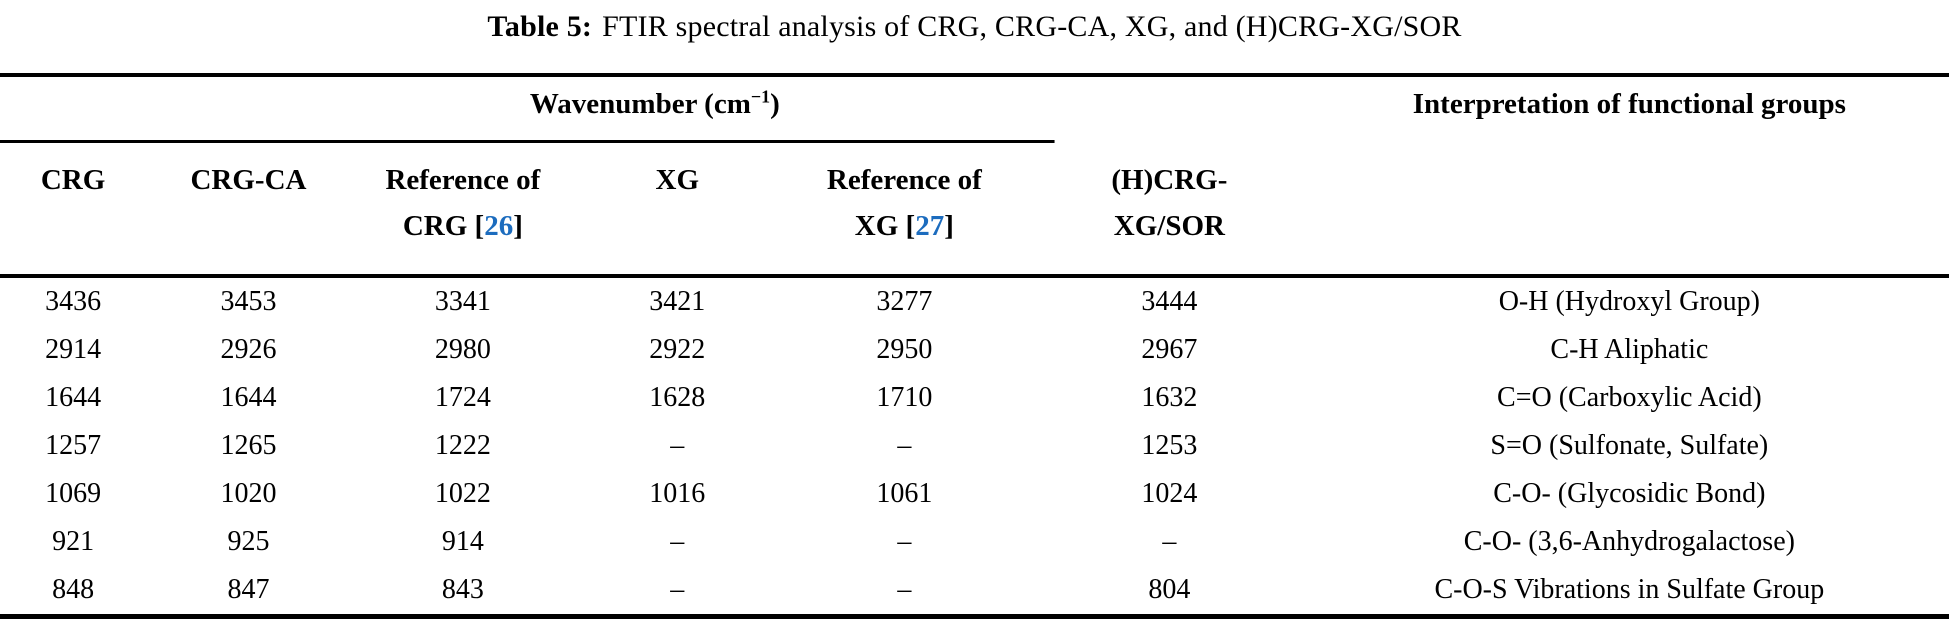 This screenshot has height=619, width=1949. What do you see at coordinates (73, 493) in the screenshot?
I see `wavenumber-cell: 1069` at bounding box center [73, 493].